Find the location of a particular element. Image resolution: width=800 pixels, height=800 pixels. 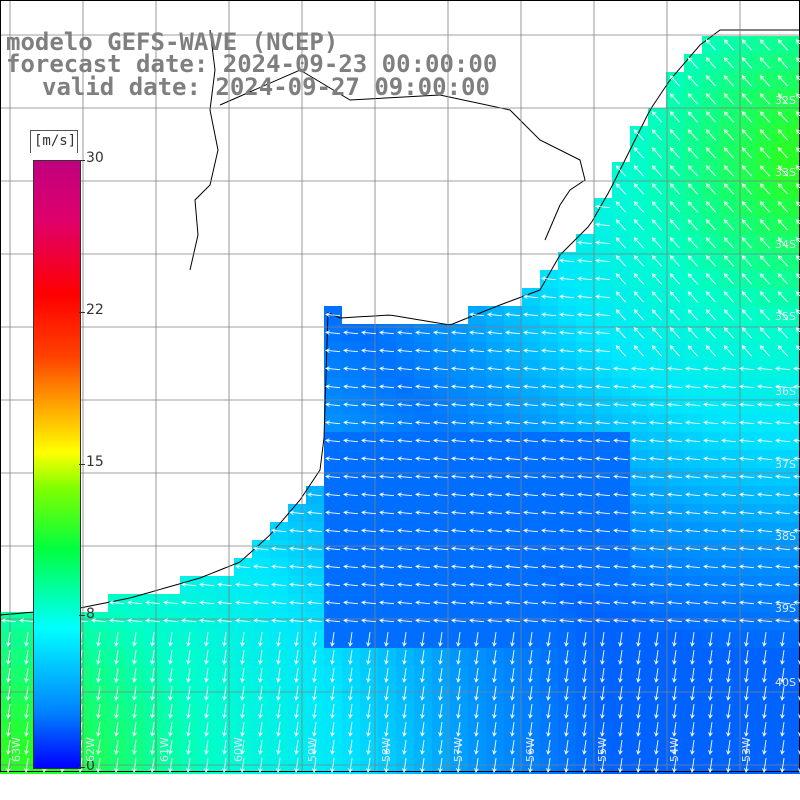

colorbar-unit: [m/s] is located at coordinates (55, 141).